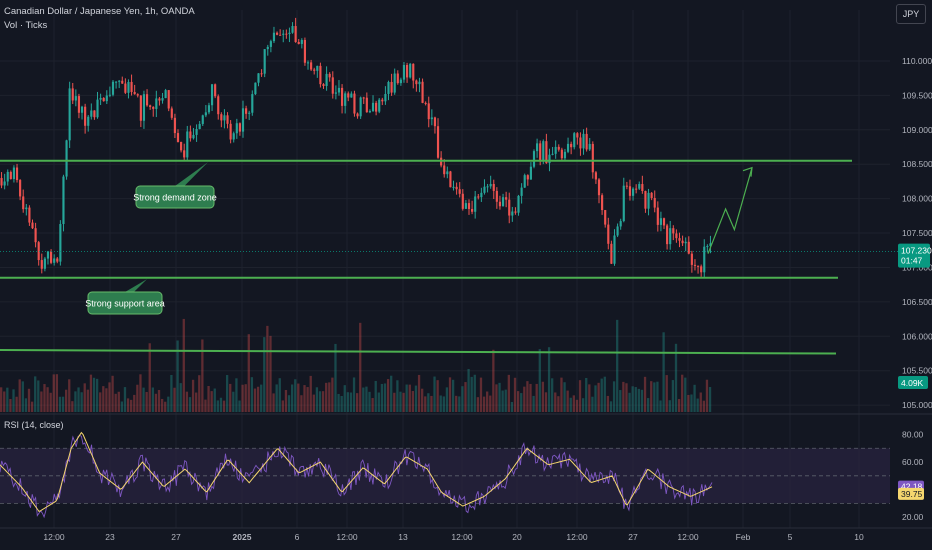 The image size is (932, 550). Describe the element at coordinates (110, 537) in the screenshot. I see `time-tick-label: 23` at that location.